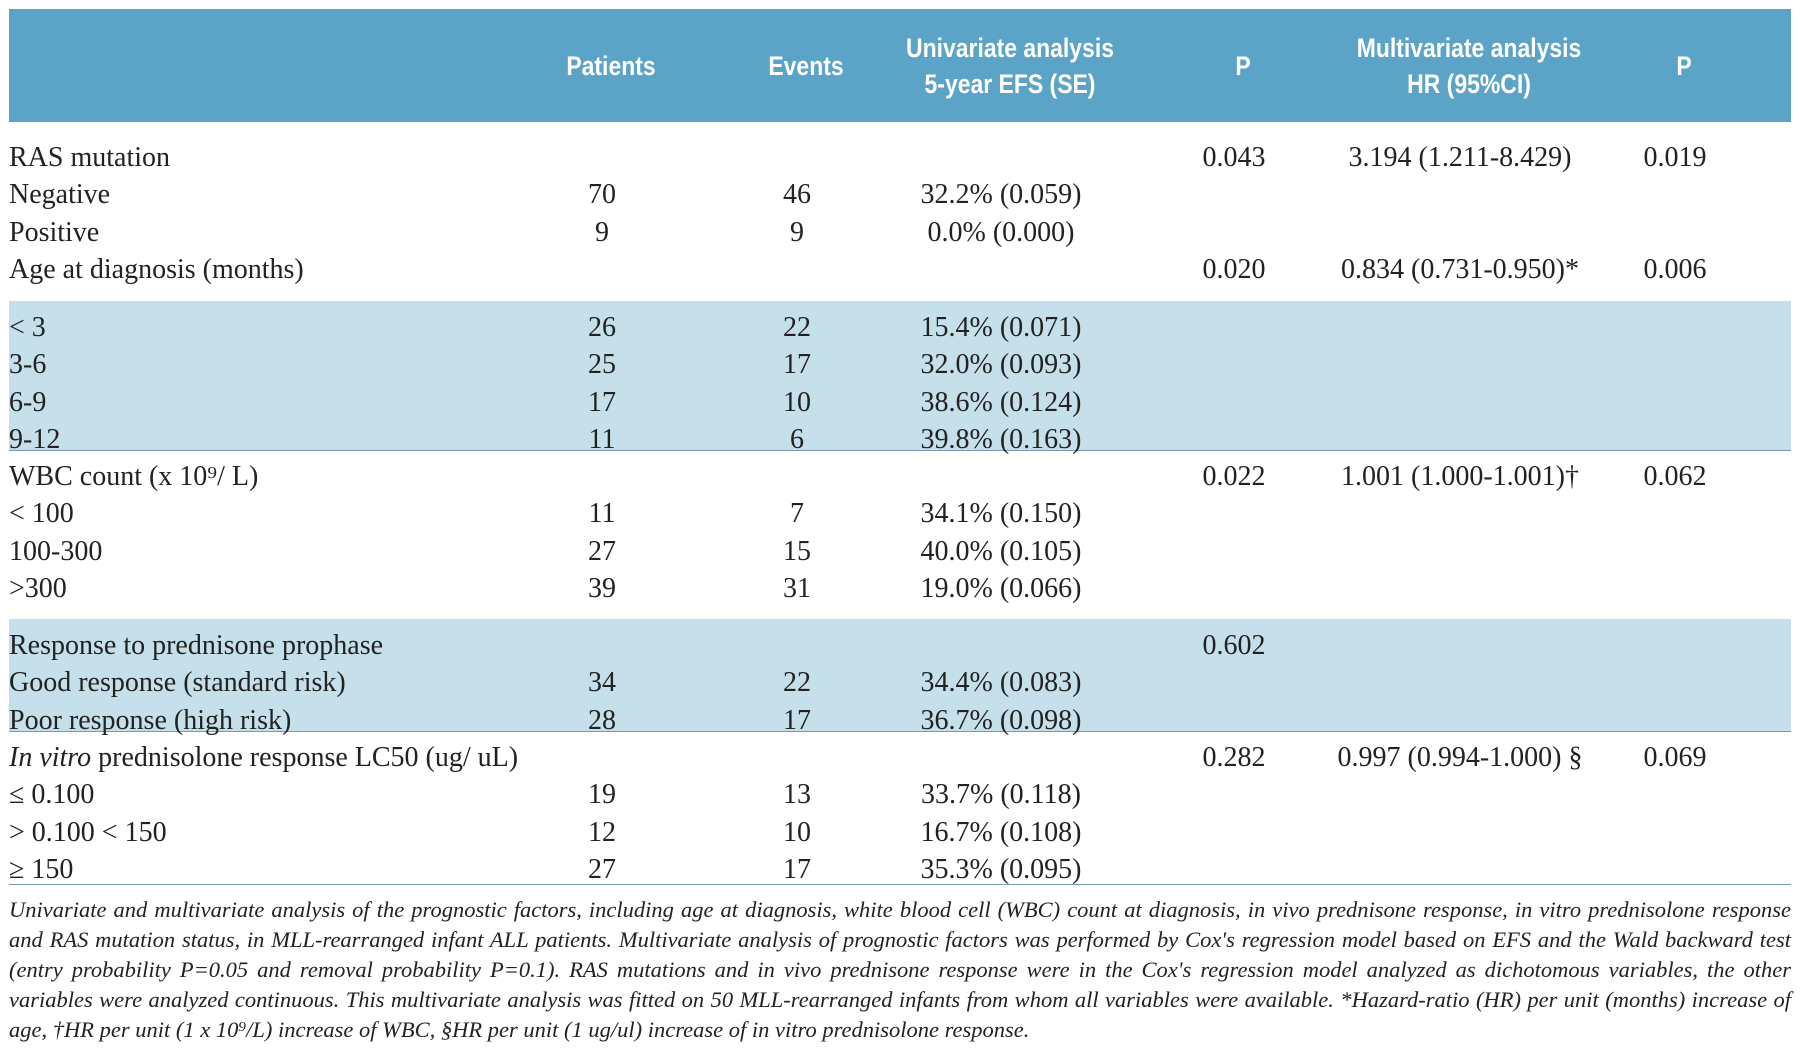 The width and height of the screenshot is (1800, 1052). Describe the element at coordinates (797, 195) in the screenshot. I see `table-cell: 46` at that location.